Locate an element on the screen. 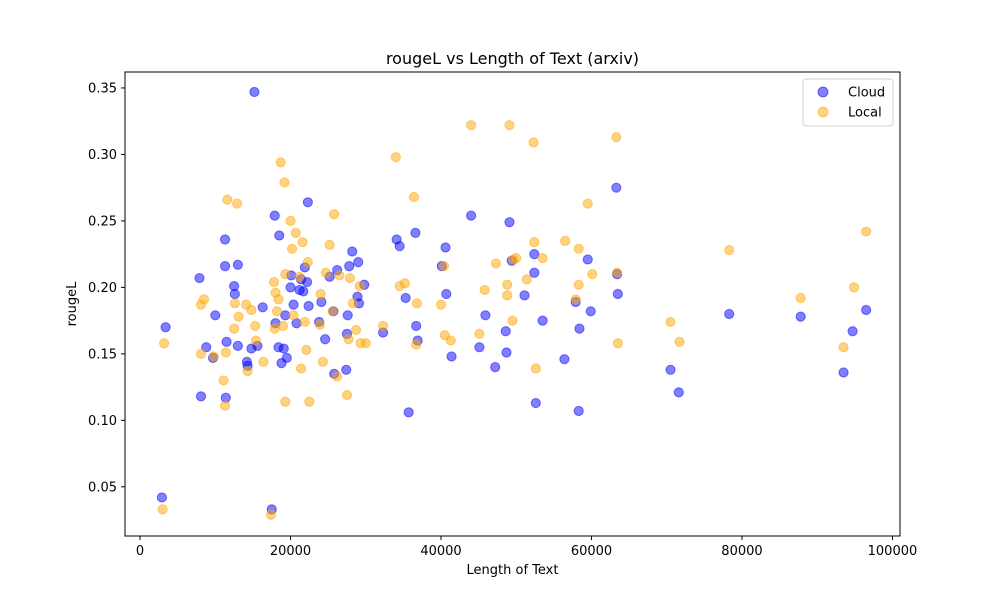 The image size is (1000, 600). y-tick-label-5: 0.30 is located at coordinates (102, 155).